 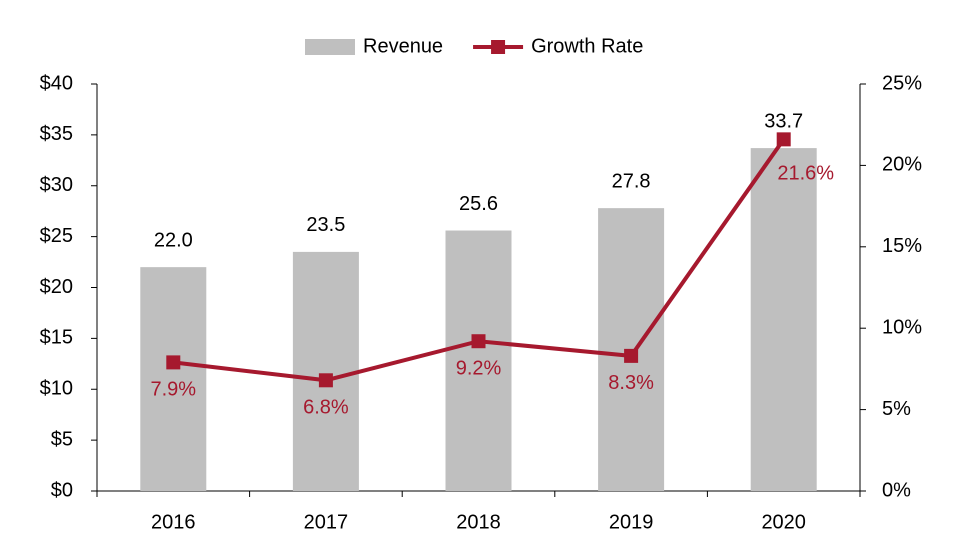 I want to click on legend-label: Revenue, so click(x=403, y=46).